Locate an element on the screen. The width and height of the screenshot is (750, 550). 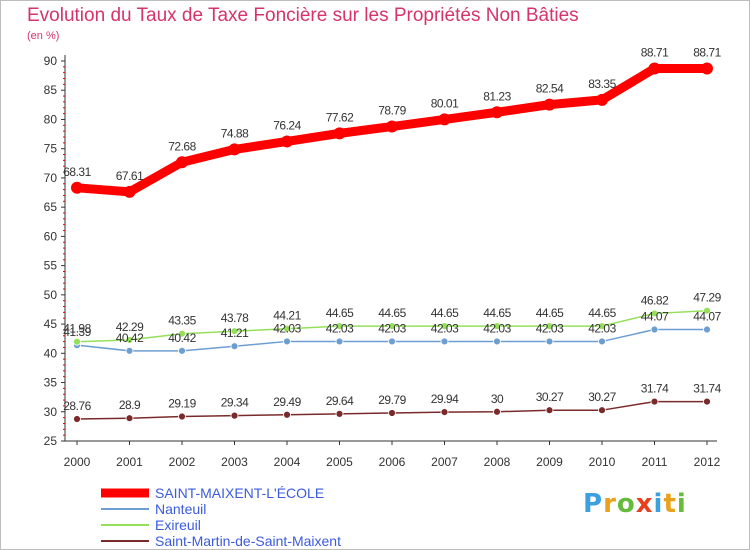
y-tick-label: 55 is located at coordinates (51, 266).